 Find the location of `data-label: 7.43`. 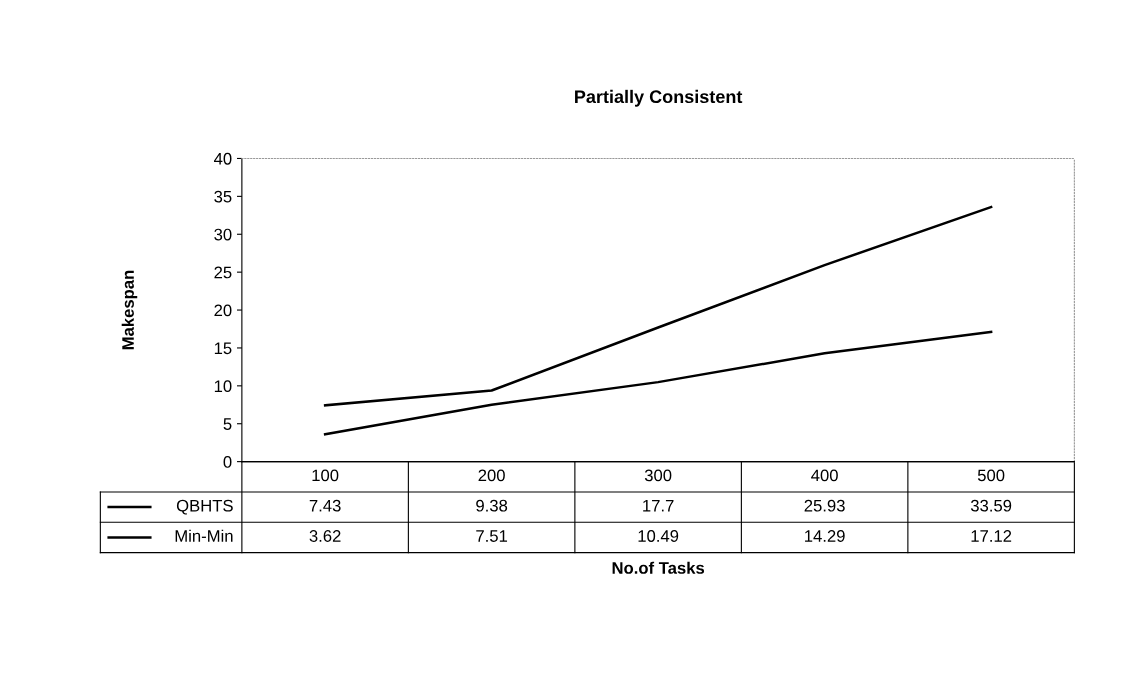

data-label: 7.43 is located at coordinates (325, 505).